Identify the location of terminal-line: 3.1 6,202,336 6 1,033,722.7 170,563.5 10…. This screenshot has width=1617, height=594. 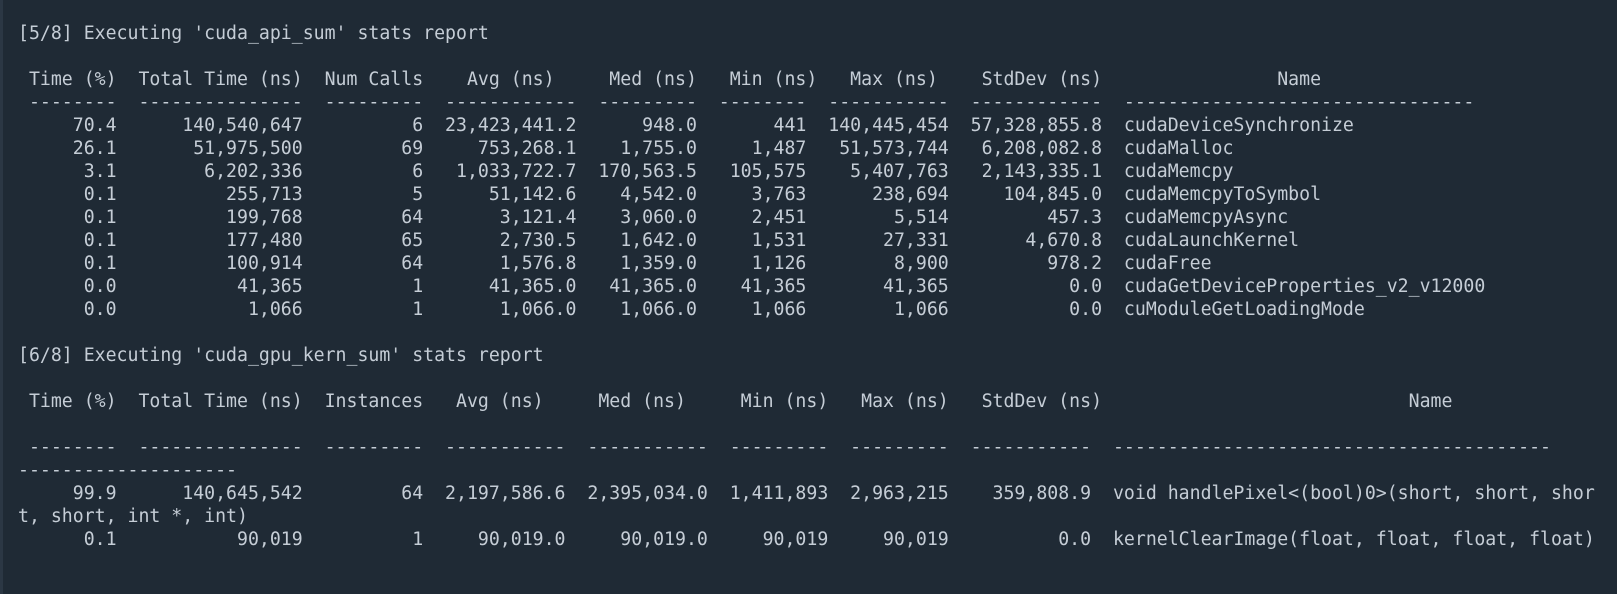
(626, 171).